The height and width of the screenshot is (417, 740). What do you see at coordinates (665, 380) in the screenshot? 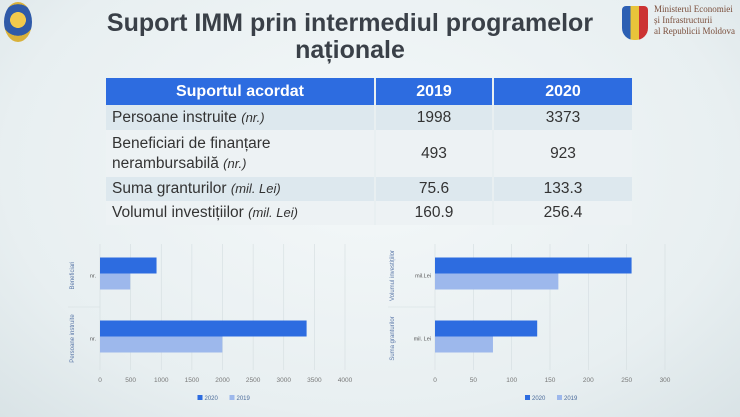
I see `x-tick-label: 300` at bounding box center [665, 380].